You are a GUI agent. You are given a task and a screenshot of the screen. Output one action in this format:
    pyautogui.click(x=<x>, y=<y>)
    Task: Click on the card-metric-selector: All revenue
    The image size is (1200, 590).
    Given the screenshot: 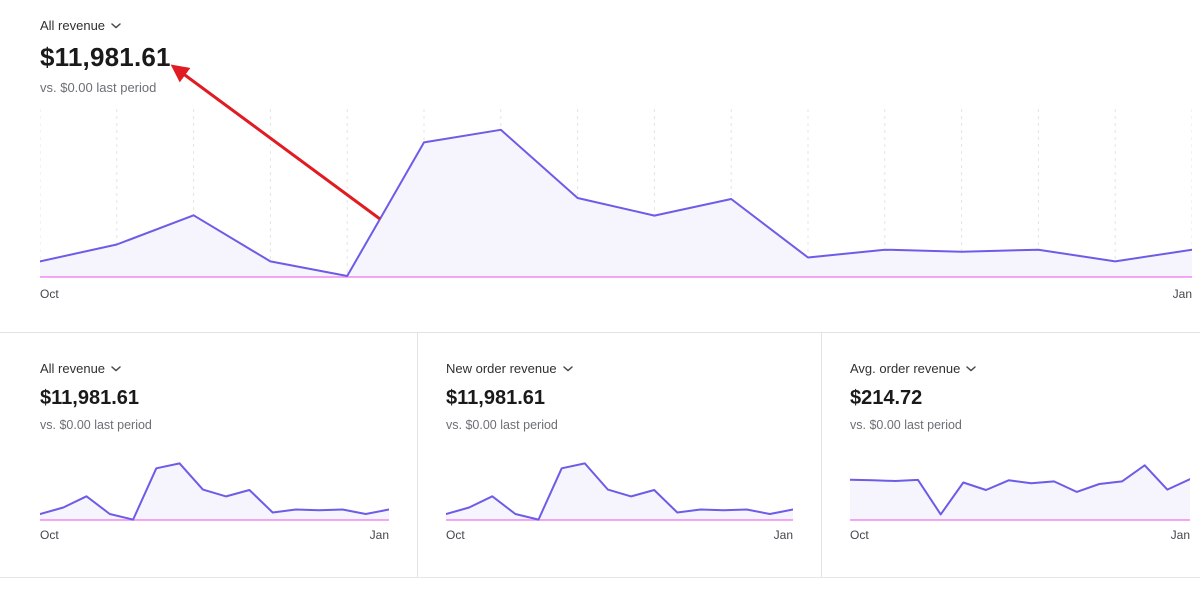 What is the action you would take?
    pyautogui.click(x=80, y=368)
    